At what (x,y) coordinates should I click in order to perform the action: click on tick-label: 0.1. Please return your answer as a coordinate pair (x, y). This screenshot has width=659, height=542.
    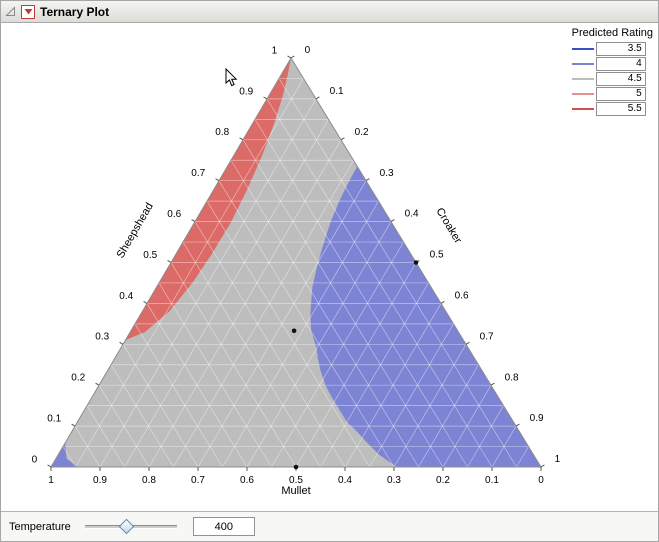
    Looking at the image, I should click on (492, 480).